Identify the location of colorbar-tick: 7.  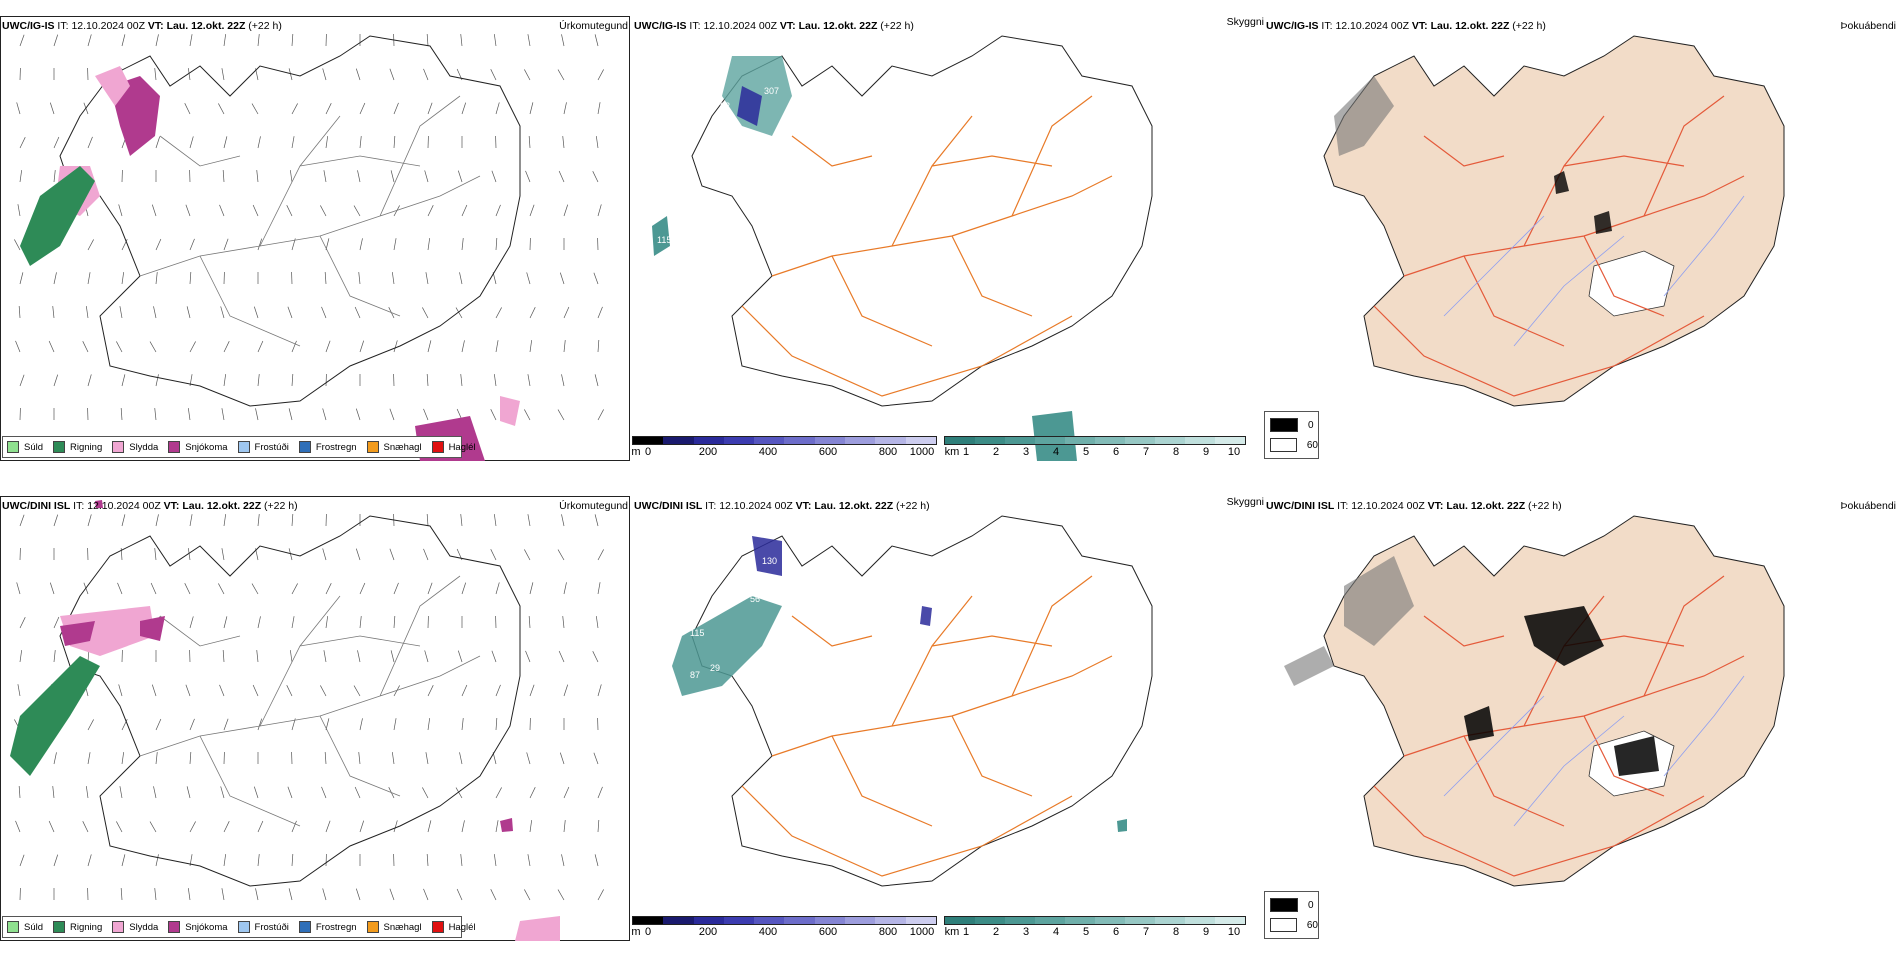
(1146, 932).